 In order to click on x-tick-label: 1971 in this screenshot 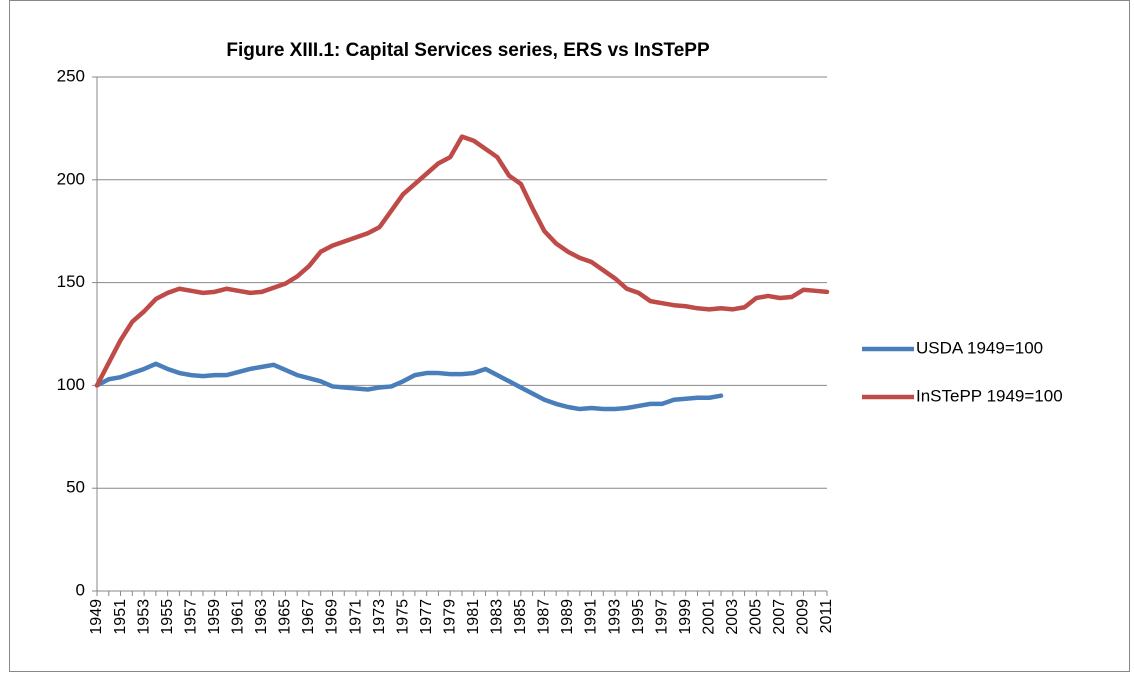, I will do `click(355, 617)`.